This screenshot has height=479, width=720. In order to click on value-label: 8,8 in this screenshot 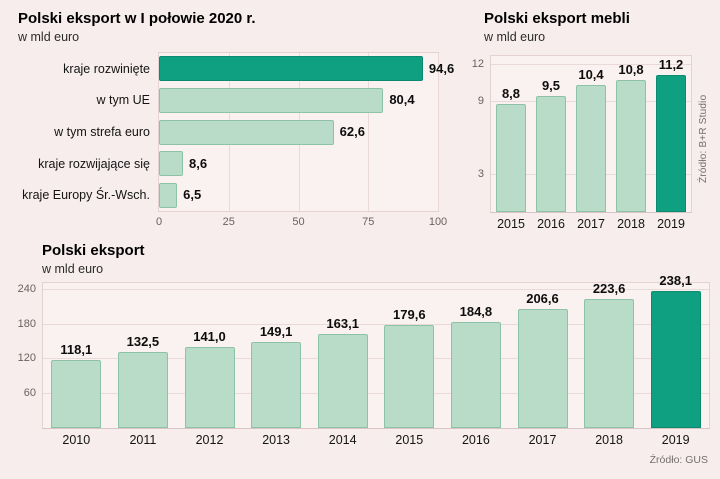, I will do `click(511, 94)`.